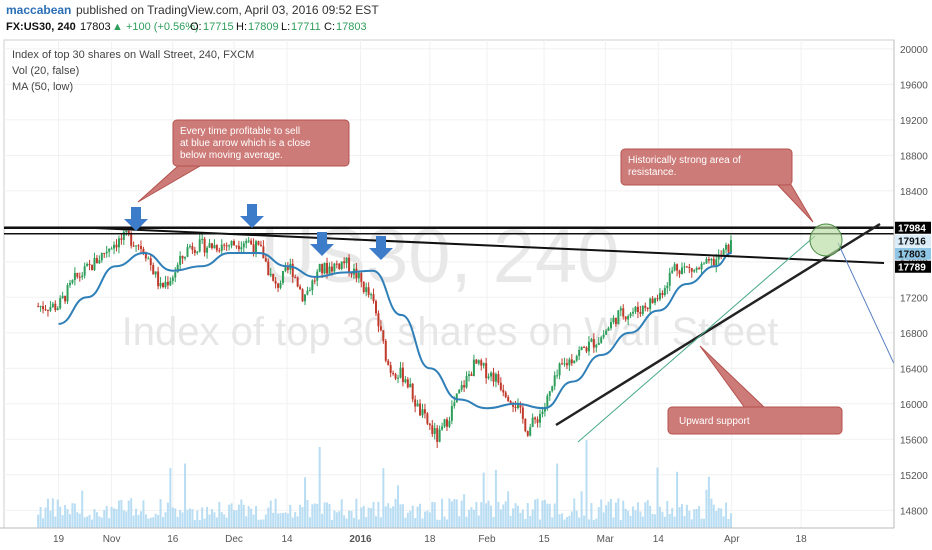 The height and width of the screenshot is (550, 932). What do you see at coordinates (489, 245) in the screenshot?
I see `descending-trendline` at bounding box center [489, 245].